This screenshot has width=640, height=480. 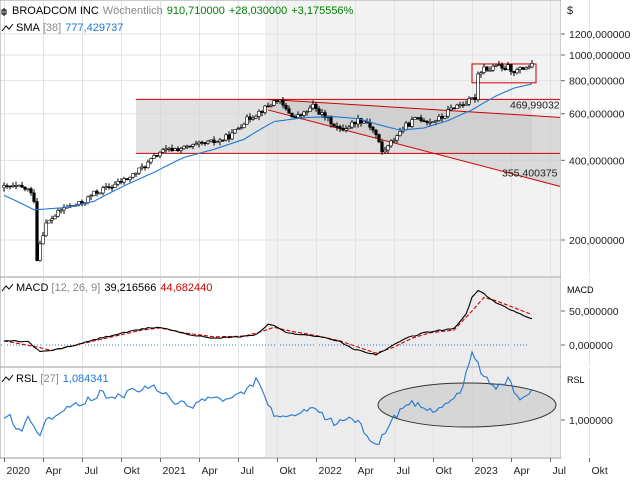 I want to click on price-change-pct: +3,175556%, so click(x=322, y=11).